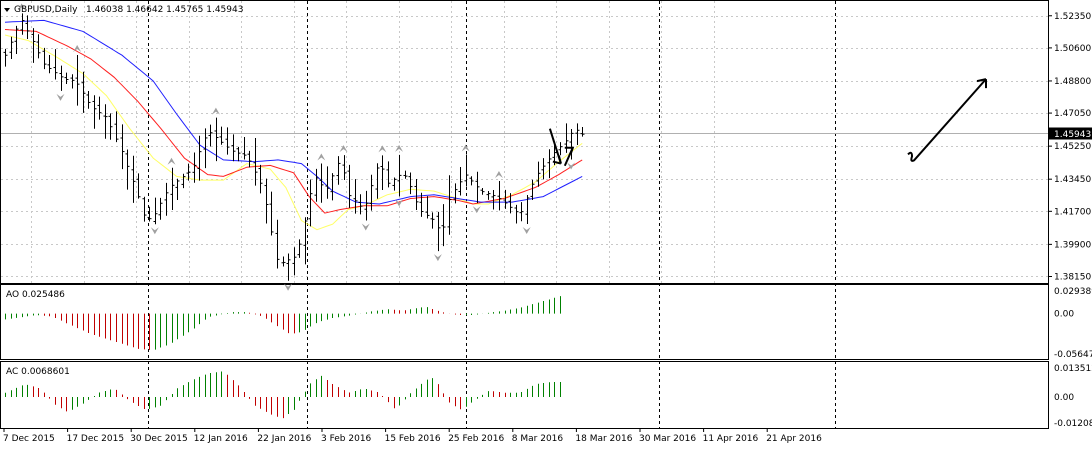  I want to click on time-tick-label: 18 Mar 2016, so click(603, 439).